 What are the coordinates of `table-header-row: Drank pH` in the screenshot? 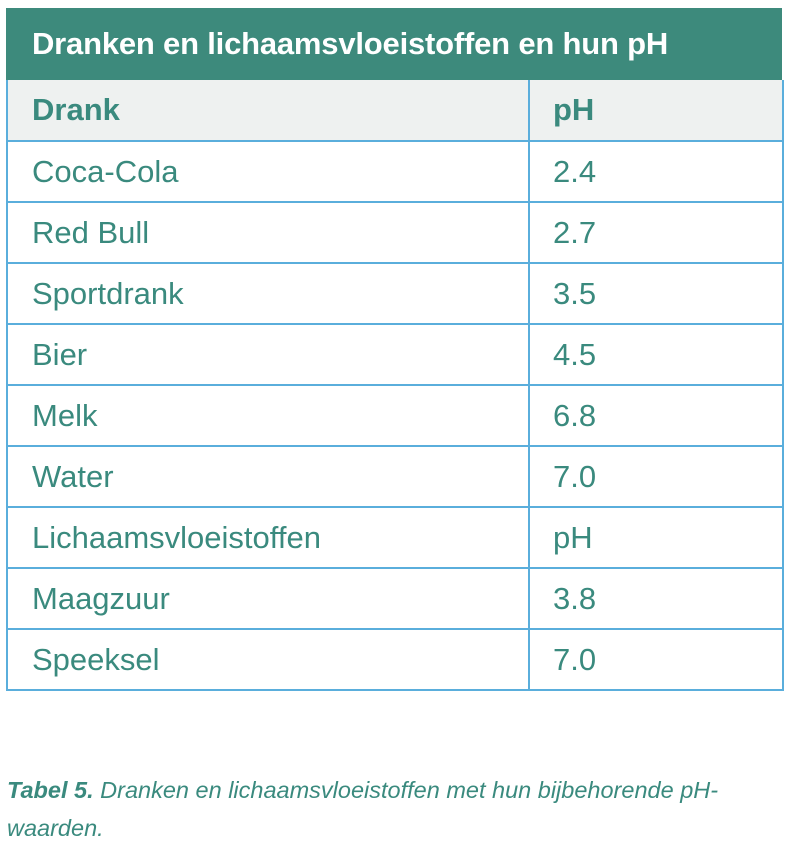 It's located at (395, 111).